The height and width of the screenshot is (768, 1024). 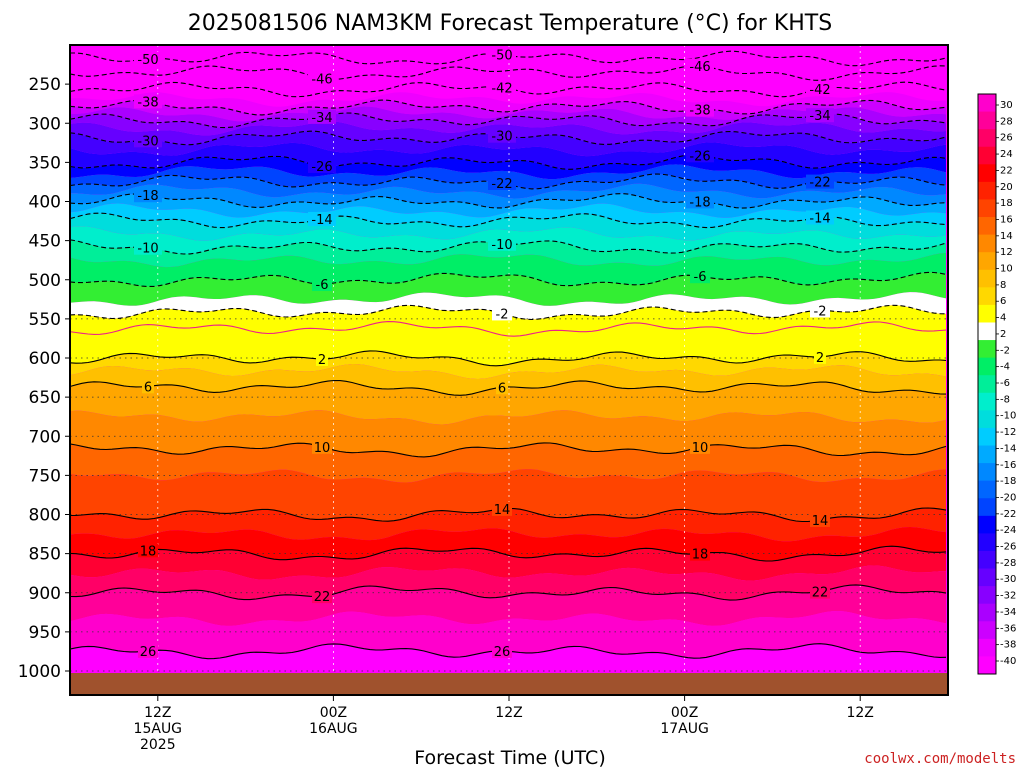 I want to click on contour-label: -30, so click(x=501, y=137).